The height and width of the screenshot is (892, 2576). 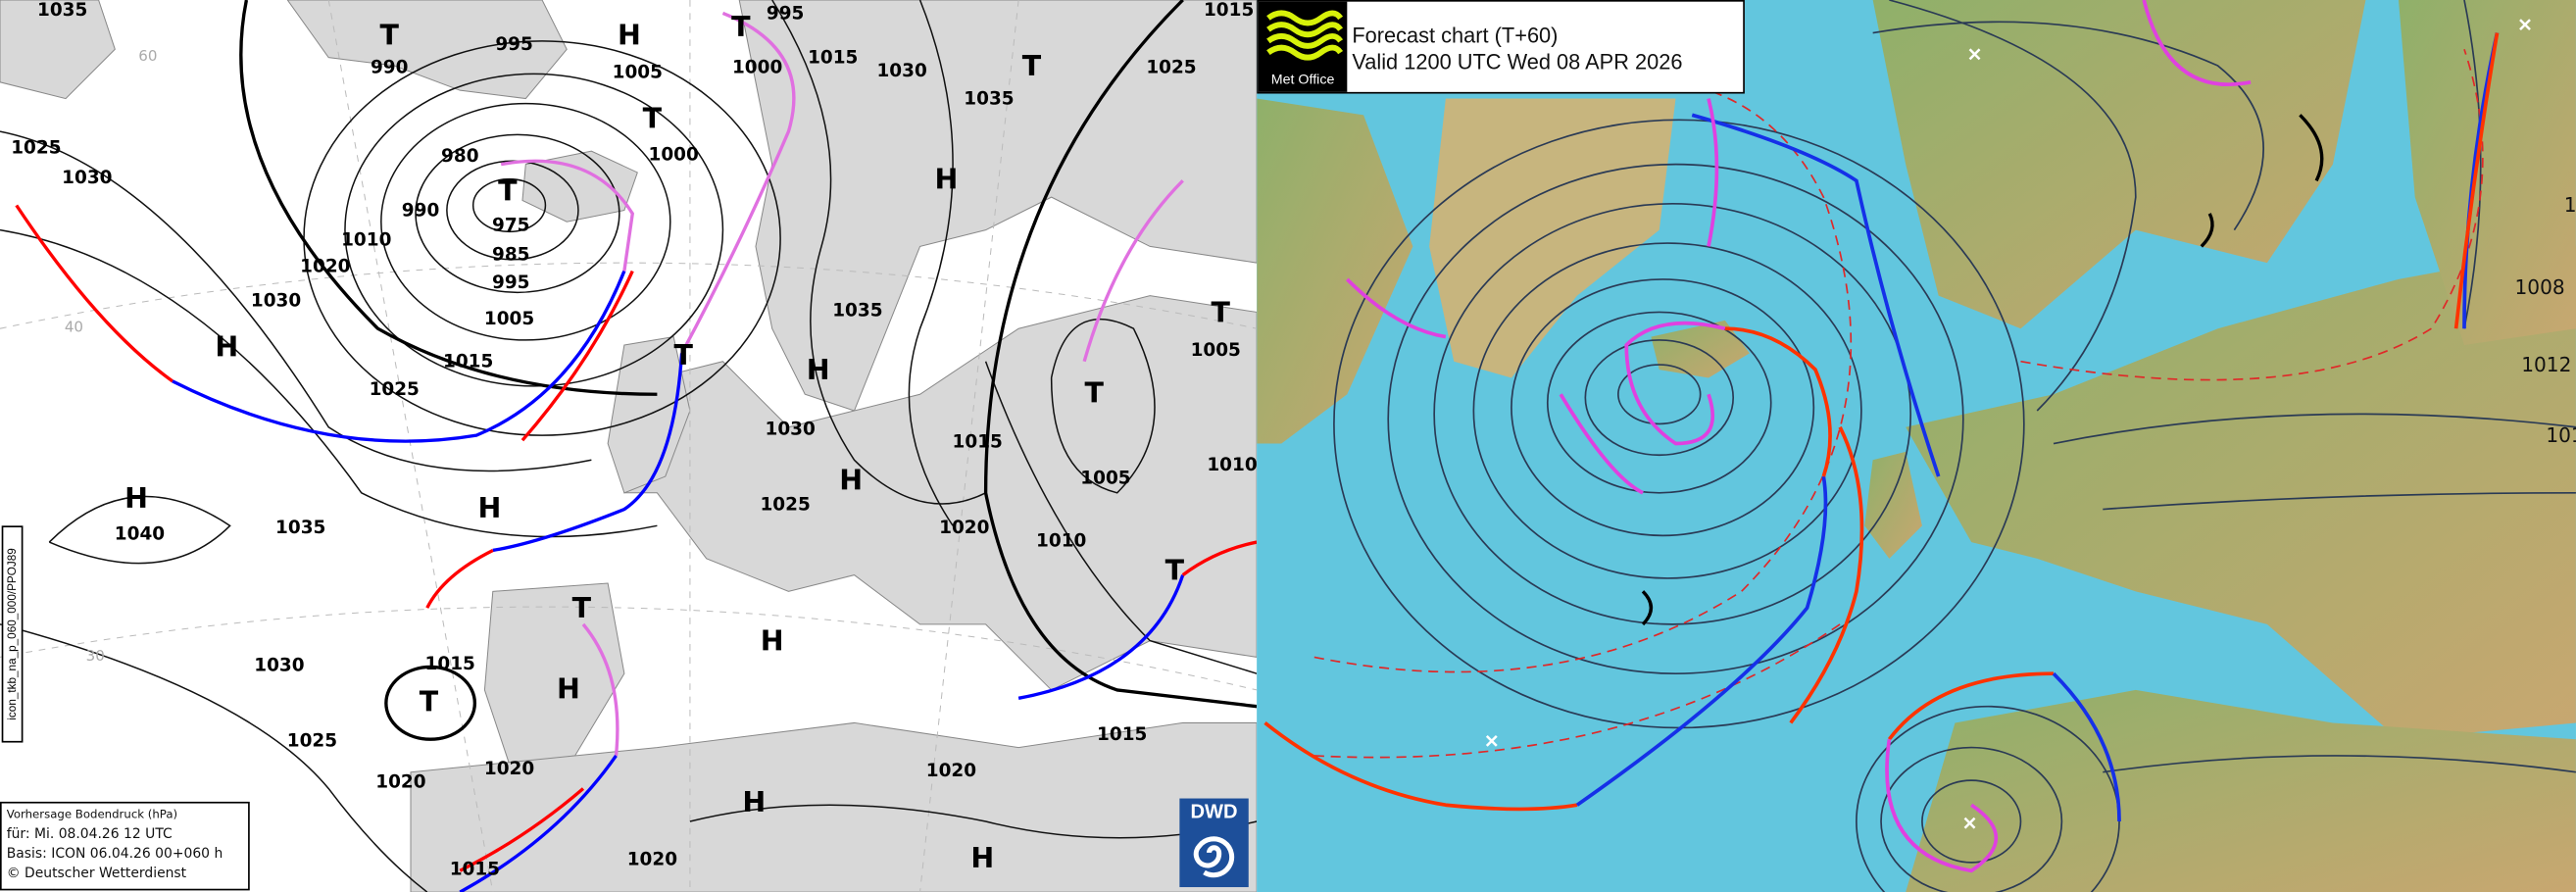 What do you see at coordinates (510, 254) in the screenshot?
I see `isobar-label: 985` at bounding box center [510, 254].